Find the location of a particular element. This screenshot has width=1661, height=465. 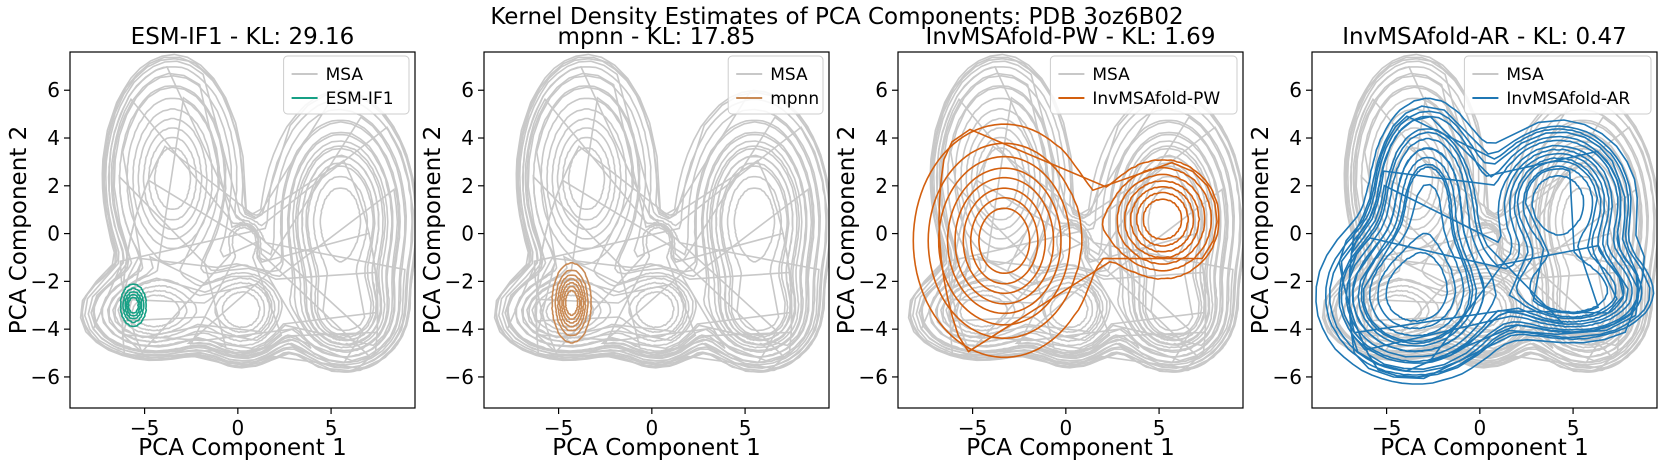

legend-label: ESM-IF1 is located at coordinates (360, 99).